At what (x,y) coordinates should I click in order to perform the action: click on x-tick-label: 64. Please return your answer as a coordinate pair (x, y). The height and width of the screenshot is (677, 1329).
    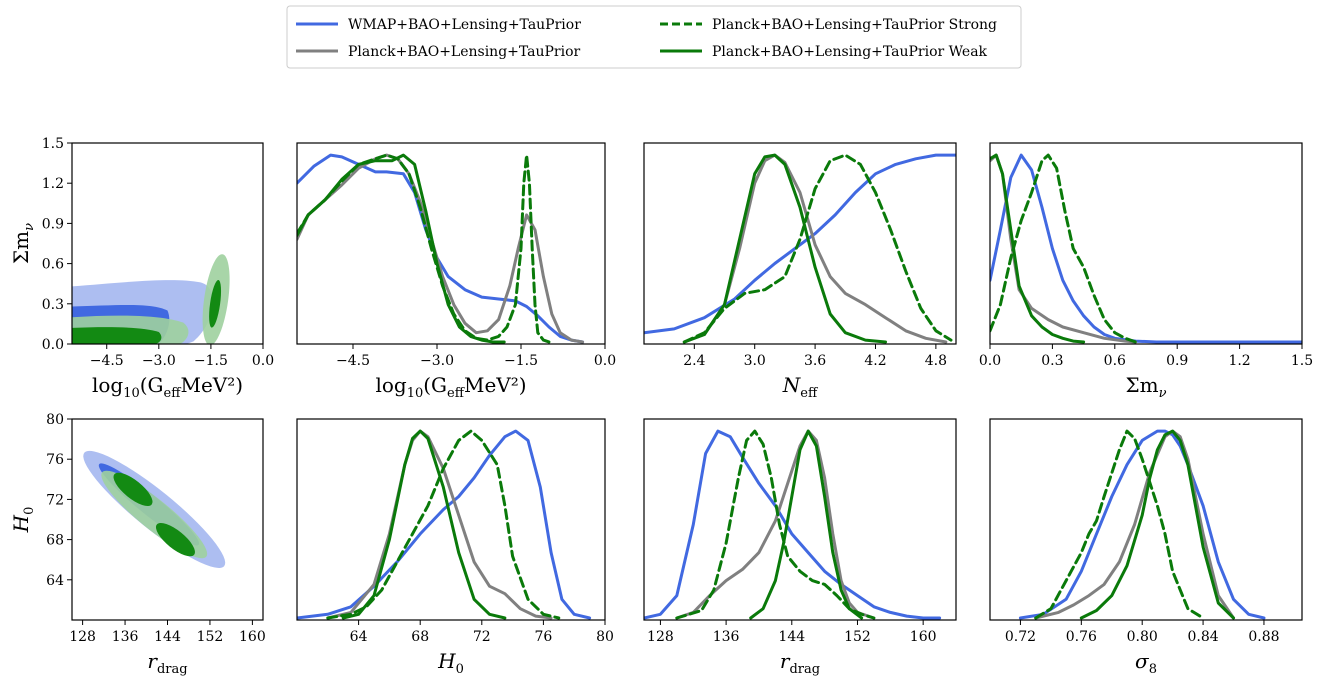
    Looking at the image, I should click on (359, 637).